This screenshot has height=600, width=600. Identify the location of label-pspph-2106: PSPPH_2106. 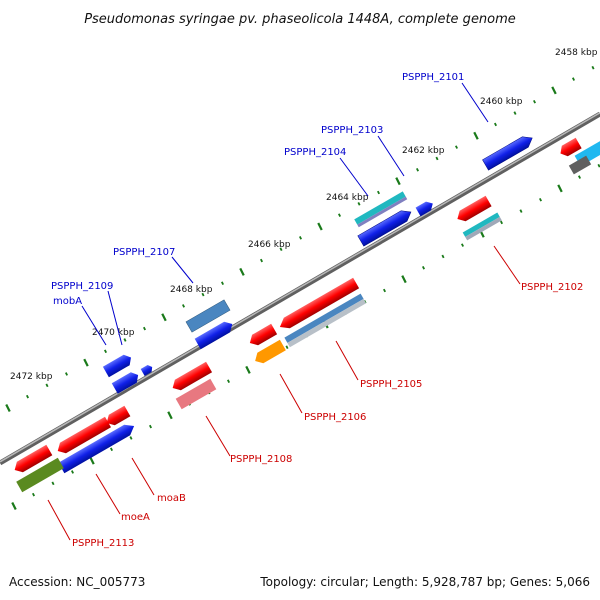
(335, 417).